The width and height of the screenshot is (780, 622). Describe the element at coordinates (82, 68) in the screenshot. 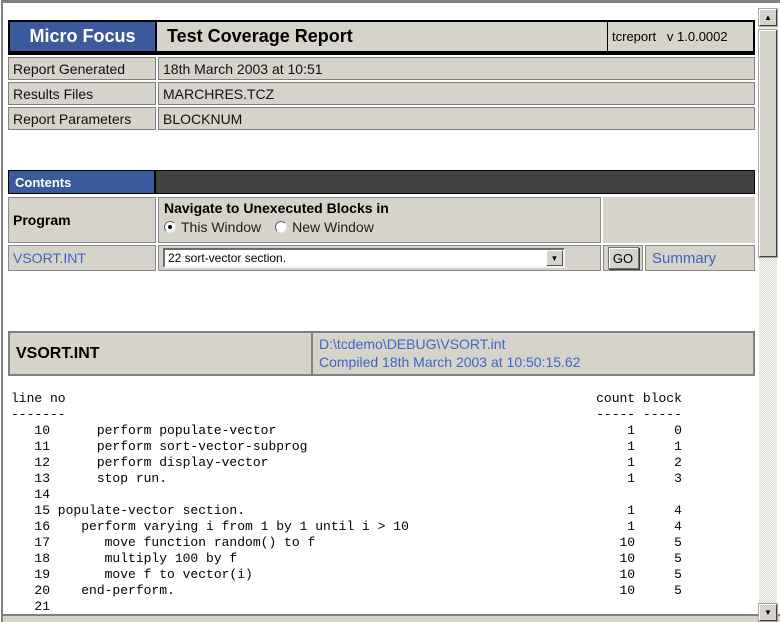

I see `info-label: Report Generated` at that location.